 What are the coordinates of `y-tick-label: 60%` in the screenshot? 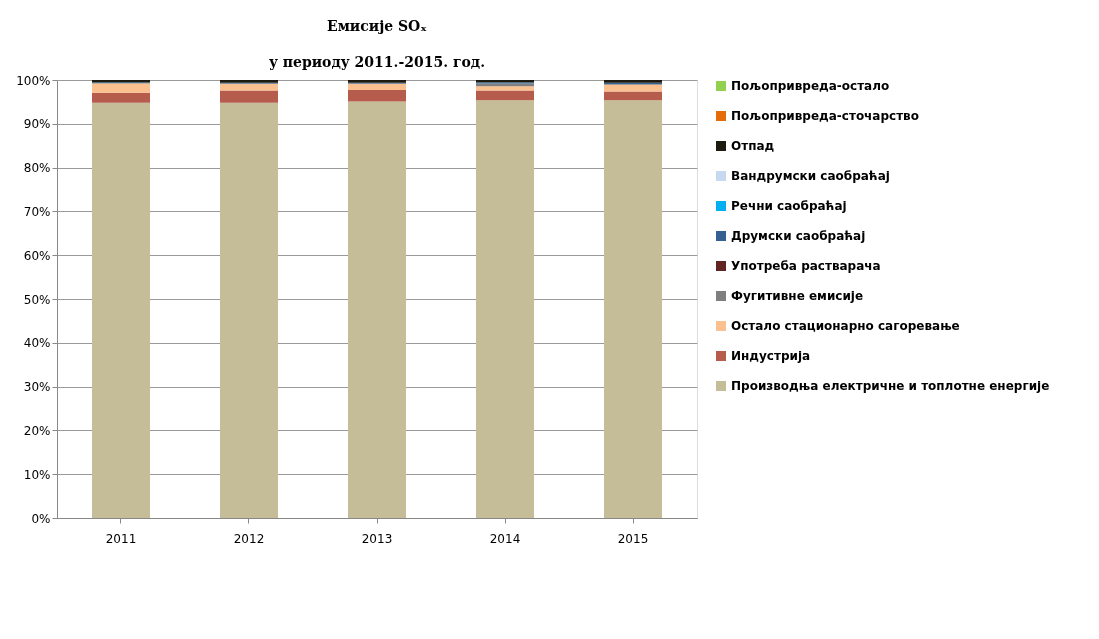 It's located at (37, 255).